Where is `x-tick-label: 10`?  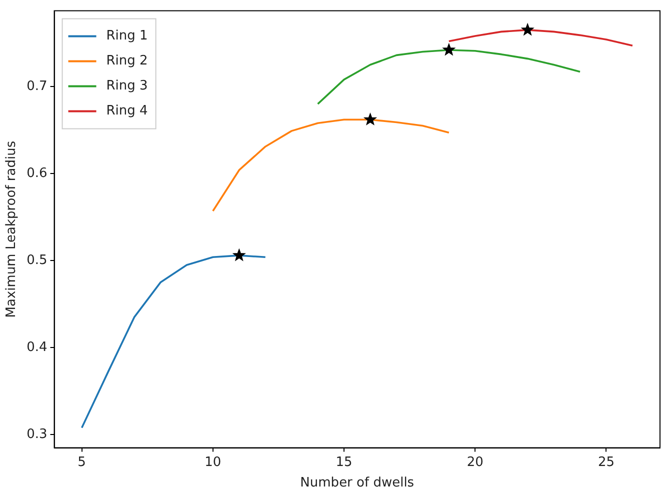 x-tick-label: 10 is located at coordinates (213, 462).